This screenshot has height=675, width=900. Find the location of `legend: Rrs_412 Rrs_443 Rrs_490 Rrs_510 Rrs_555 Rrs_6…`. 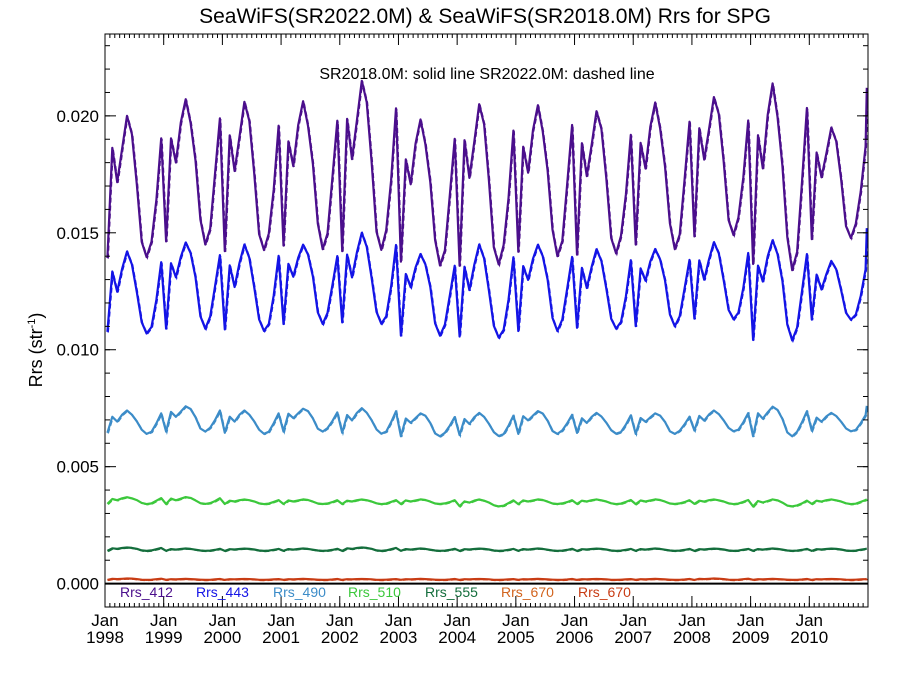

legend: Rrs_412 Rrs_443 Rrs_490 Rrs_510 Rrs_555 Rrs_6… is located at coordinates (375, 592).